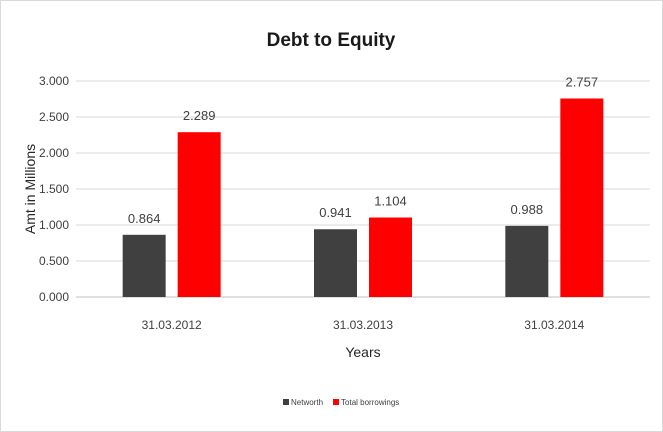  What do you see at coordinates (335, 212) in the screenshot?
I see `data-label: 0.941` at bounding box center [335, 212].